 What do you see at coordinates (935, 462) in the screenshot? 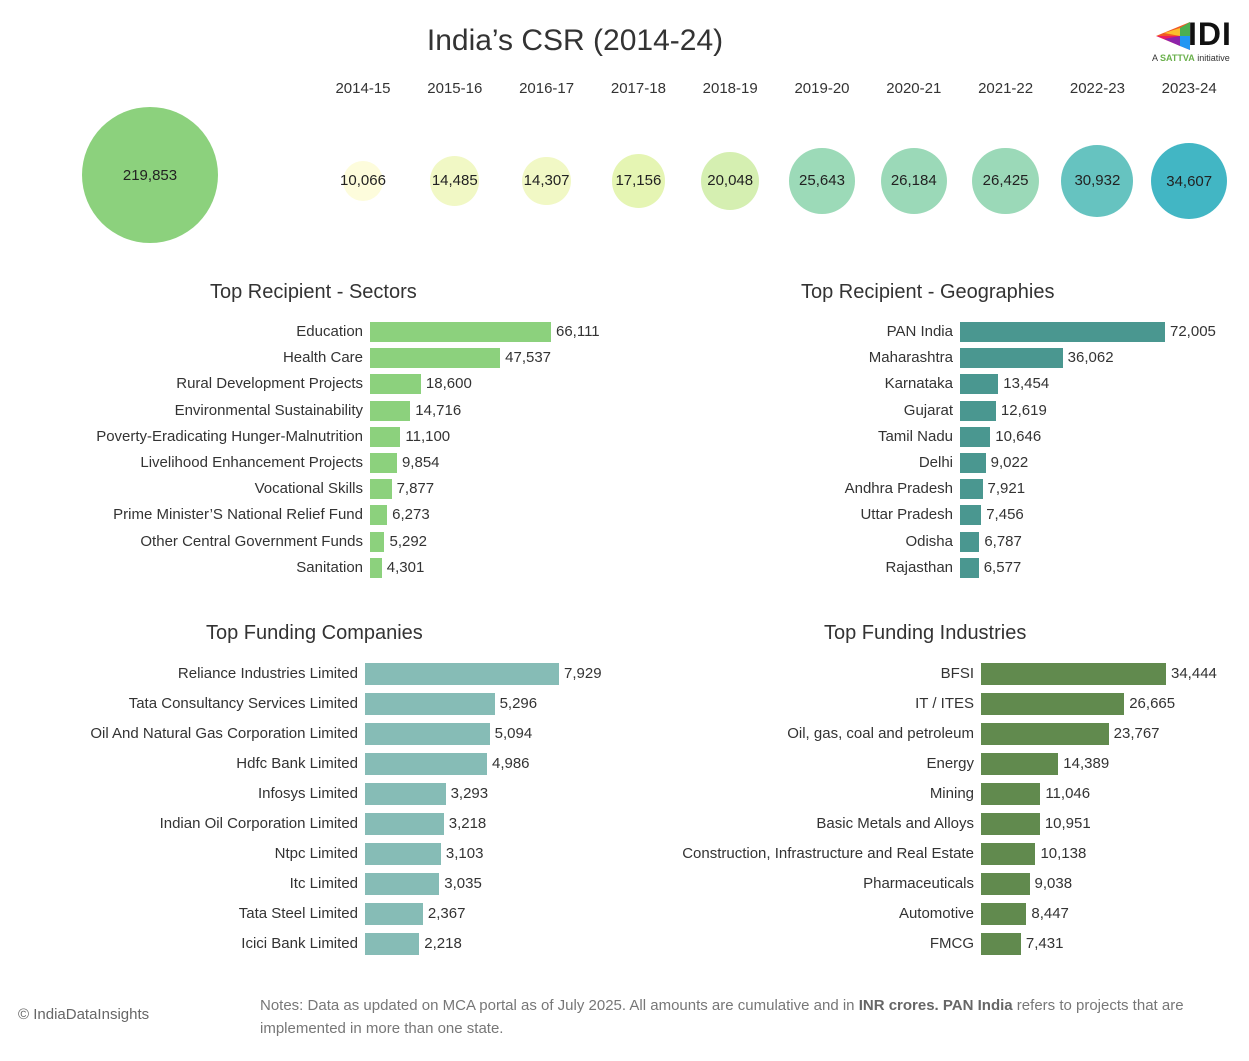
I see `bar-category-label: Delhi` at bounding box center [935, 462].